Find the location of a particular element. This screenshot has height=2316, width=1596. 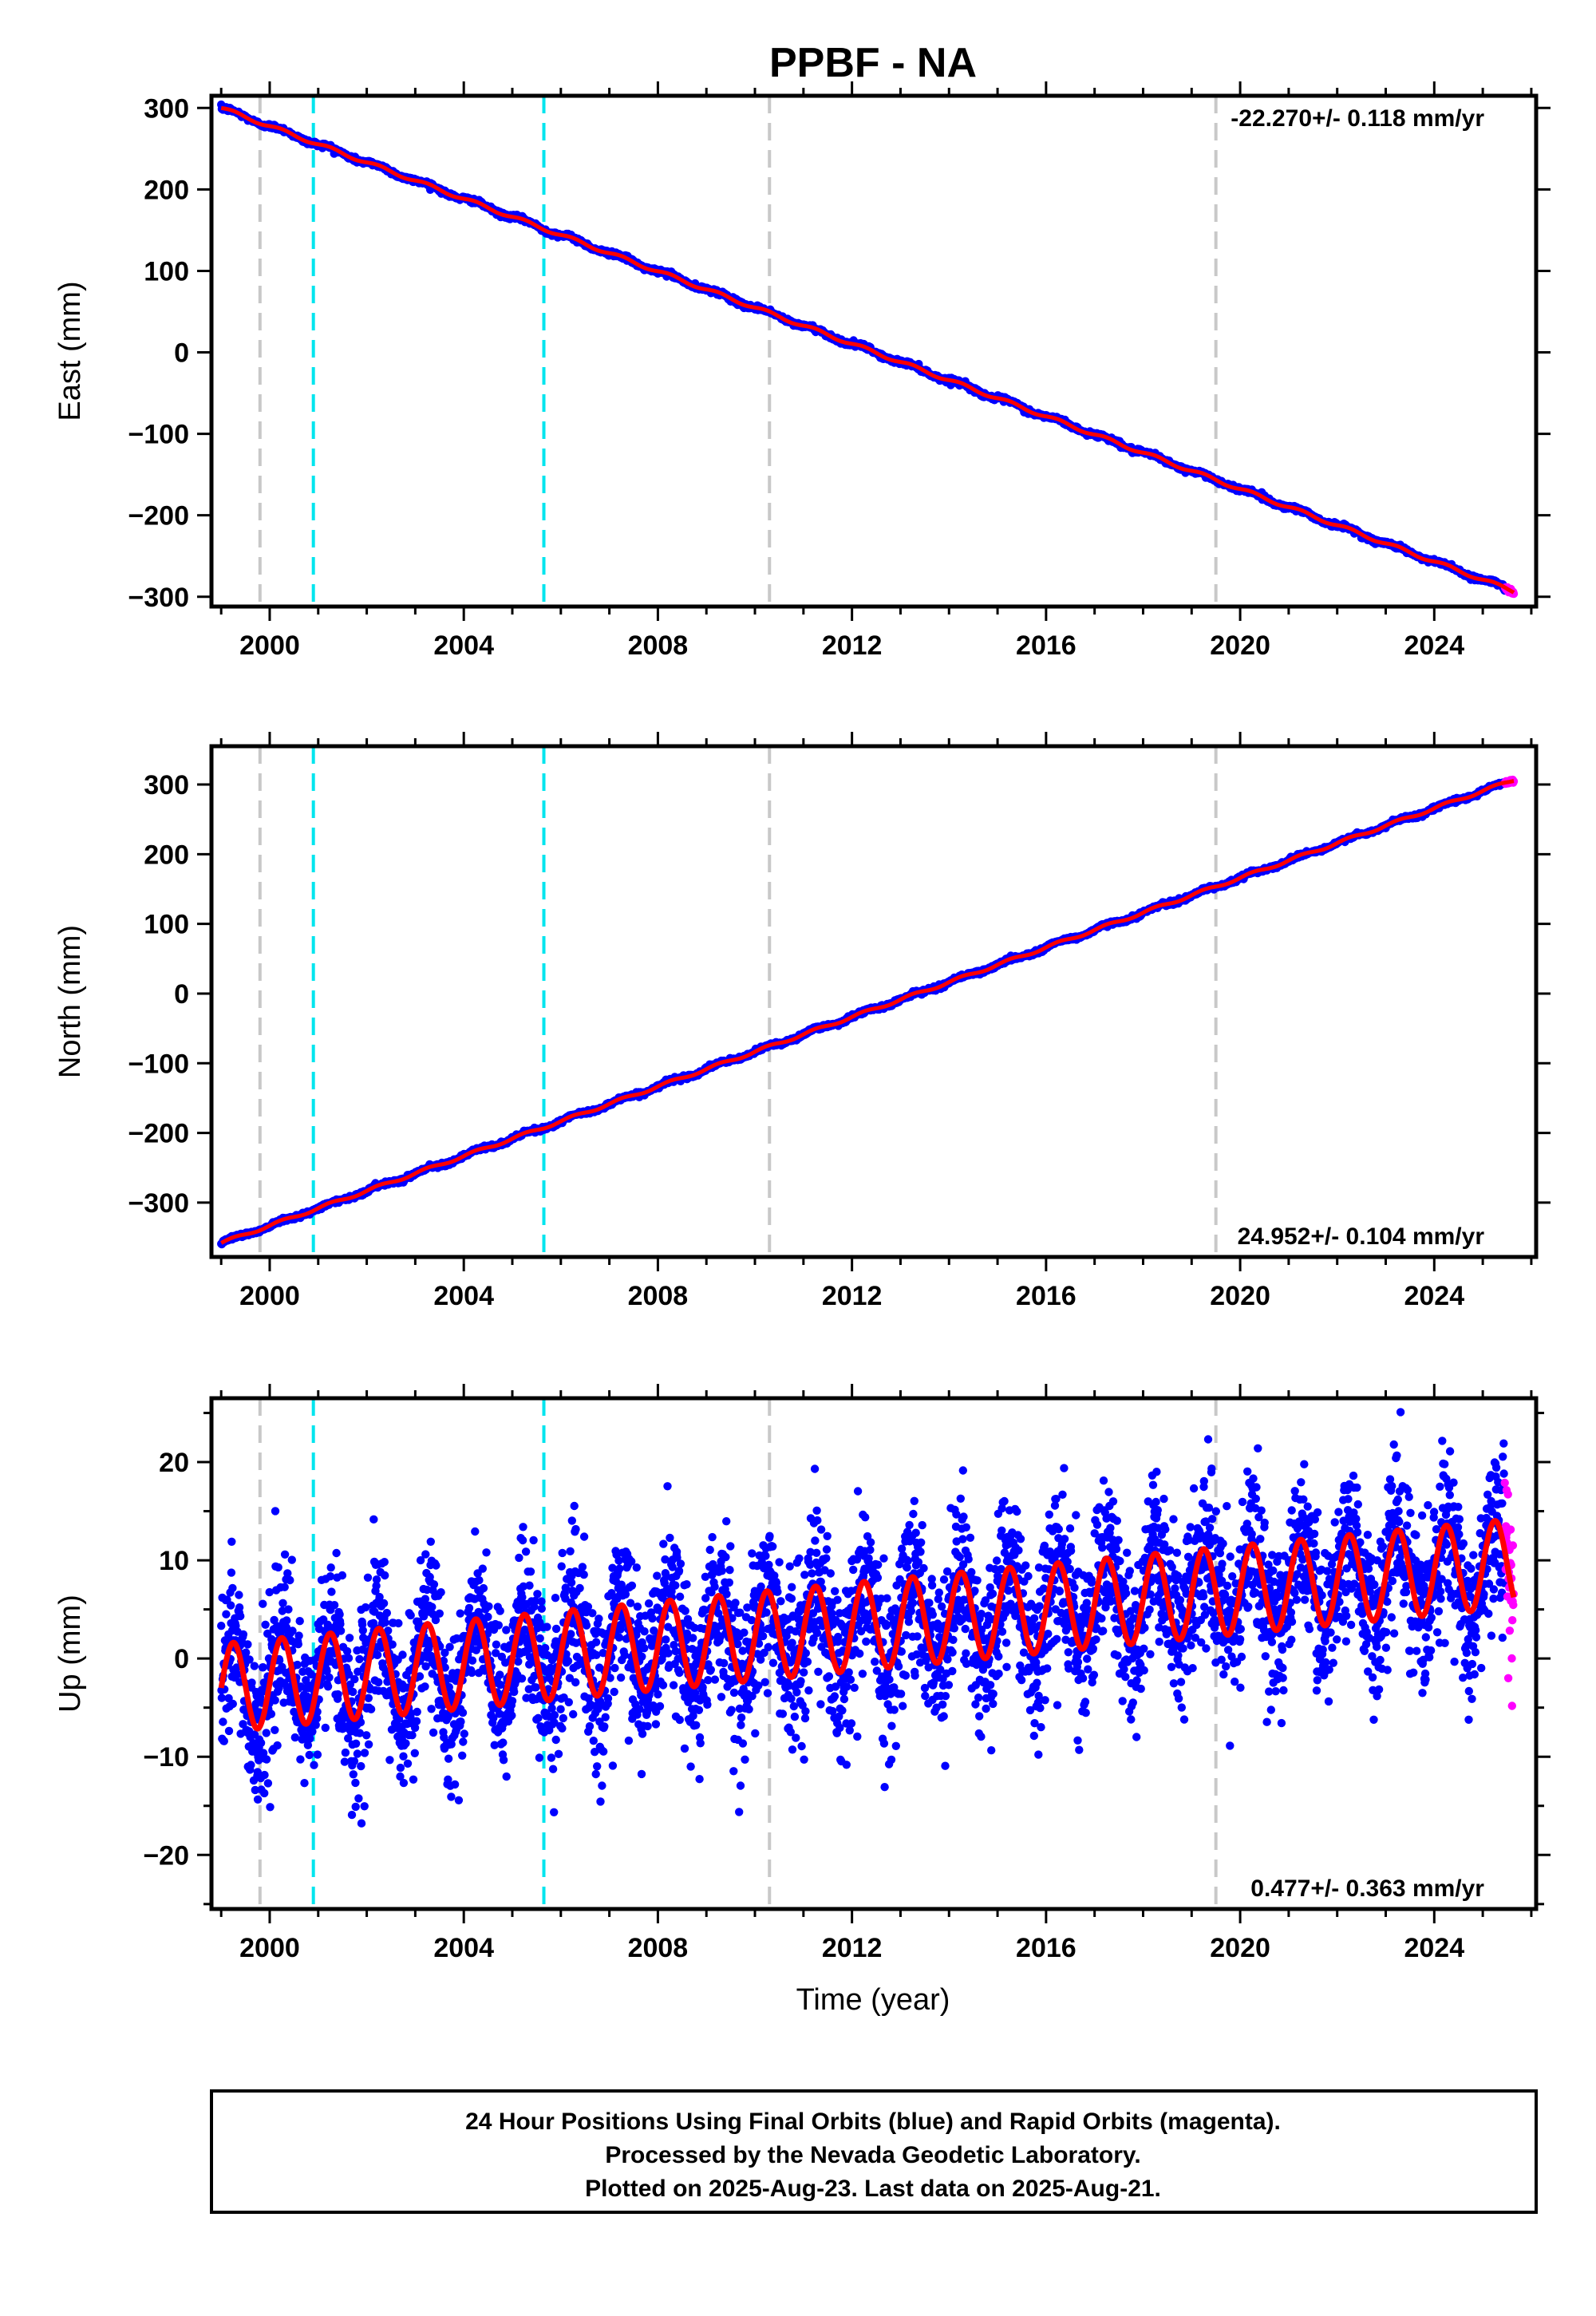

chart-title: PPBF - NA is located at coordinates (873, 63).